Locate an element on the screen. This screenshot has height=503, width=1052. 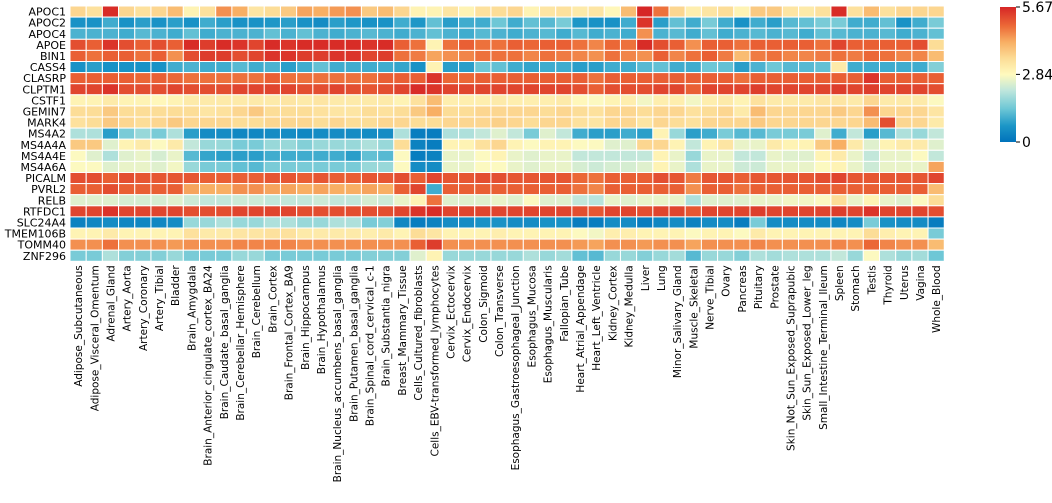
column-label: Small_Intestine_Terminal_Ileum is located at coordinates (824, 347).